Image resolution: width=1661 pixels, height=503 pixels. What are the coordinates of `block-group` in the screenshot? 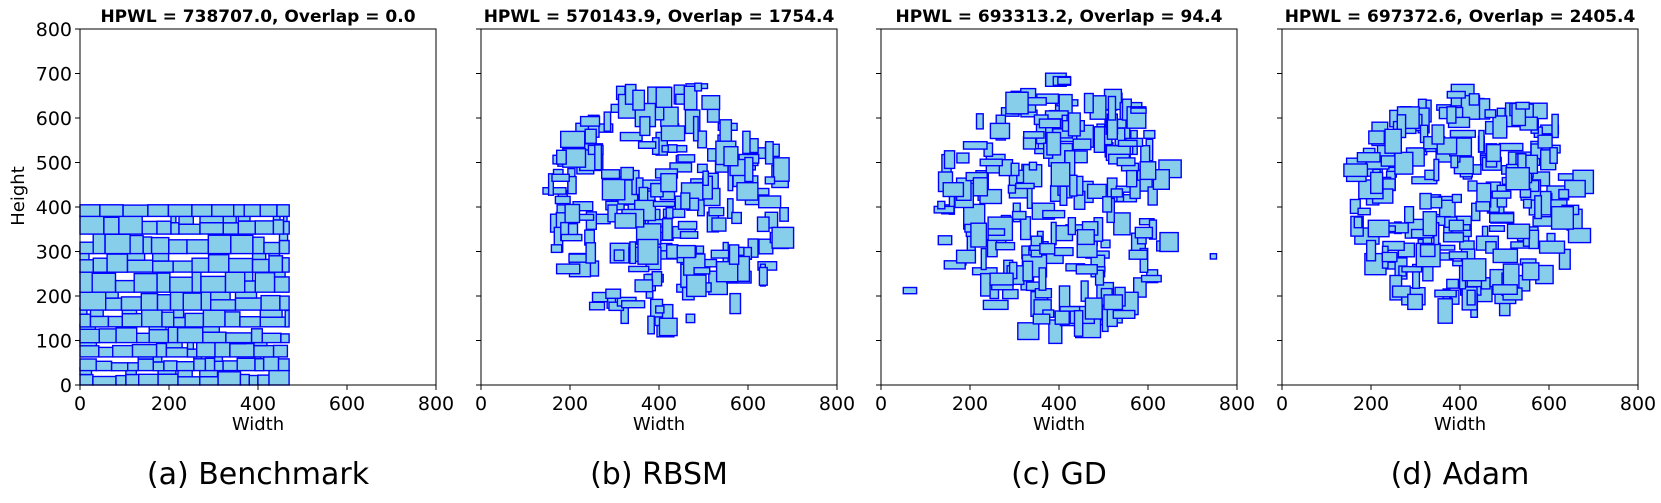 It's located at (184, 295).